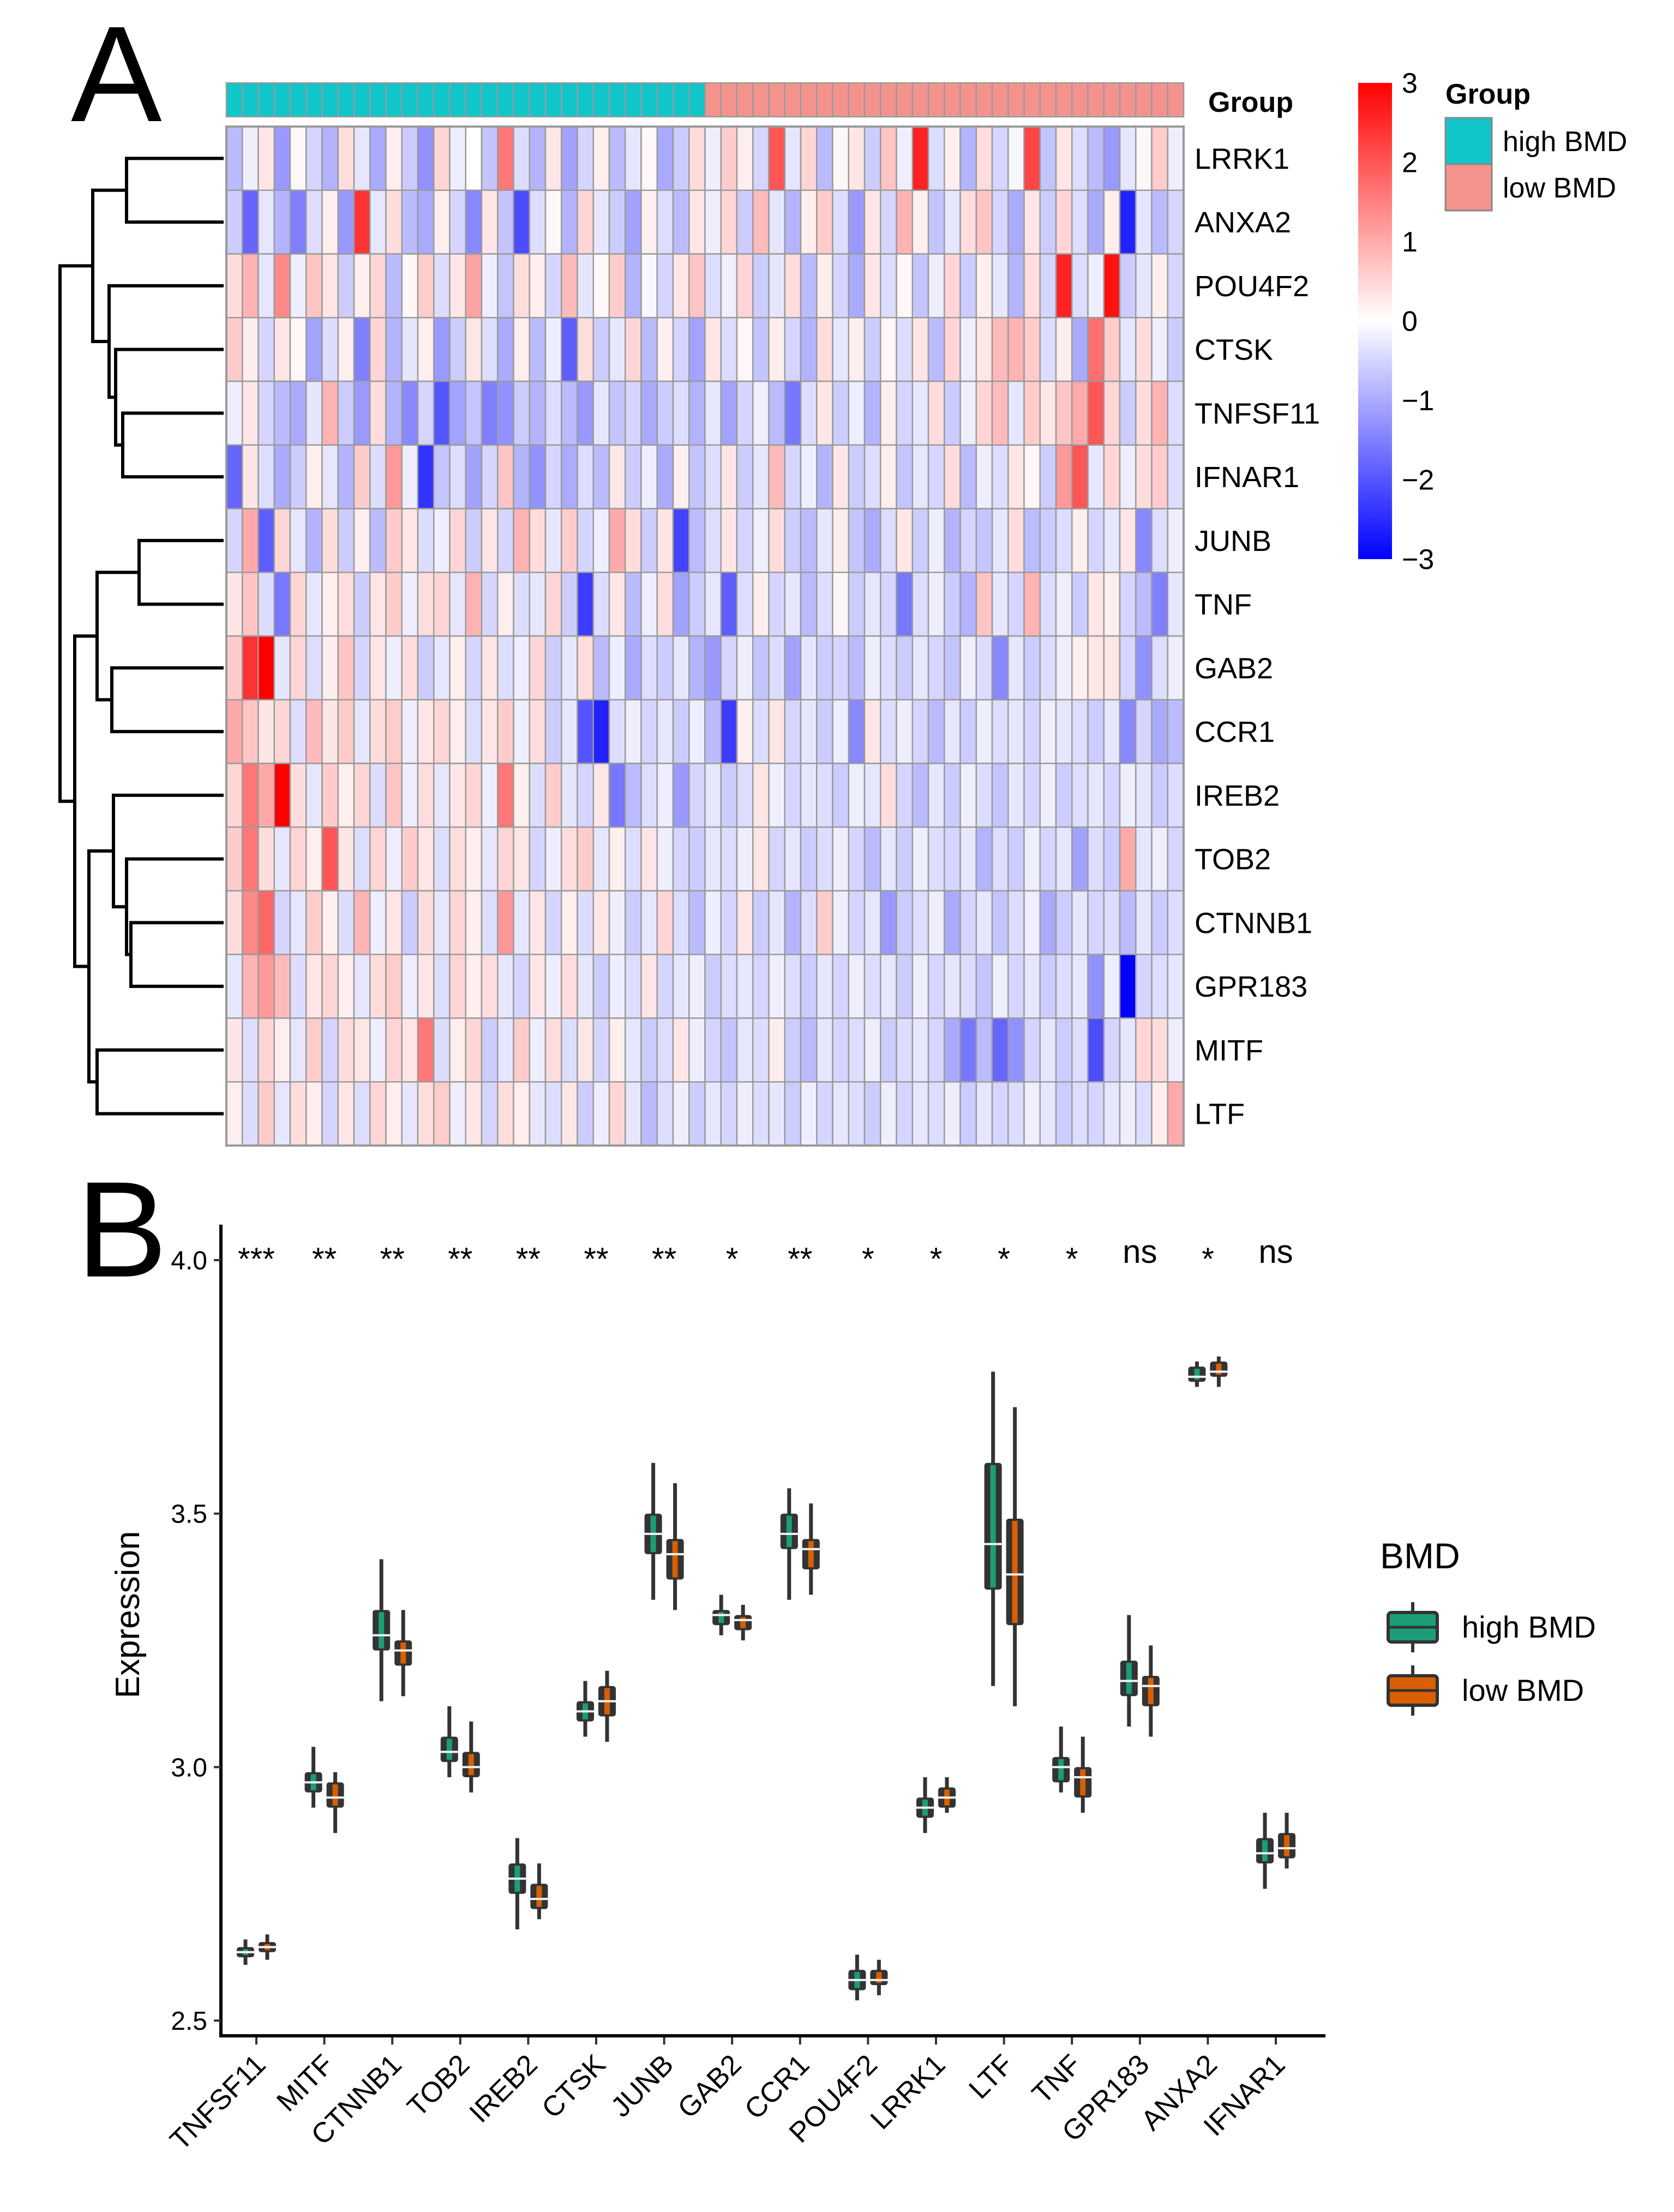 This screenshot has height=2212, width=1674. I want to click on group-legend-title: Group, so click(1488, 94).